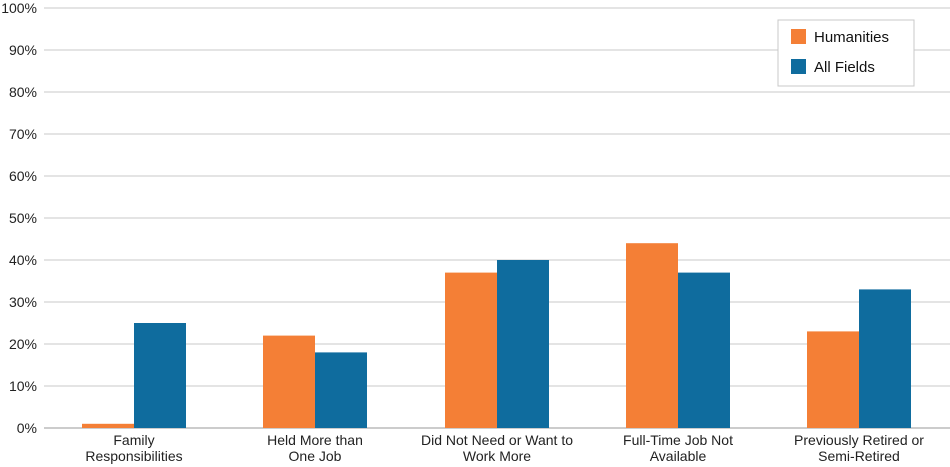  Describe the element at coordinates (23, 134) in the screenshot. I see `y-tick-label: 70%` at that location.